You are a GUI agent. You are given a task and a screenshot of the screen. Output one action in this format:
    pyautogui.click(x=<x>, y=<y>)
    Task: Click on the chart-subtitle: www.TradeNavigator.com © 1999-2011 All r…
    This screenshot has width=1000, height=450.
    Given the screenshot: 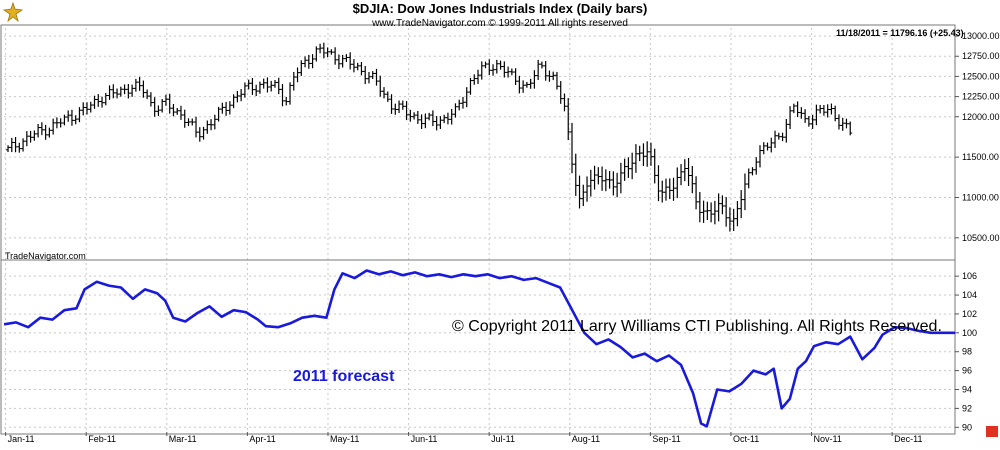 What is the action you would take?
    pyautogui.click(x=500, y=23)
    